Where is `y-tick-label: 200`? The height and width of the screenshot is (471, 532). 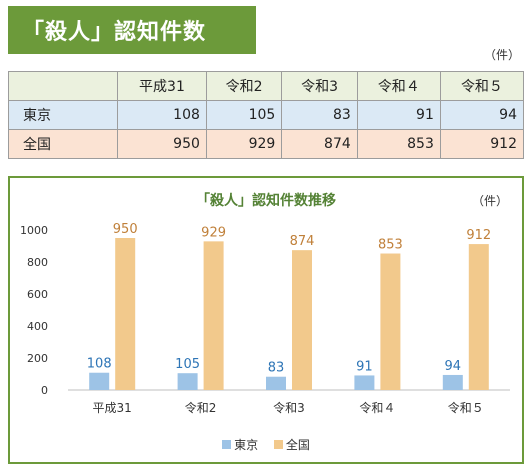 y-tick-label: 200 is located at coordinates (37, 358).